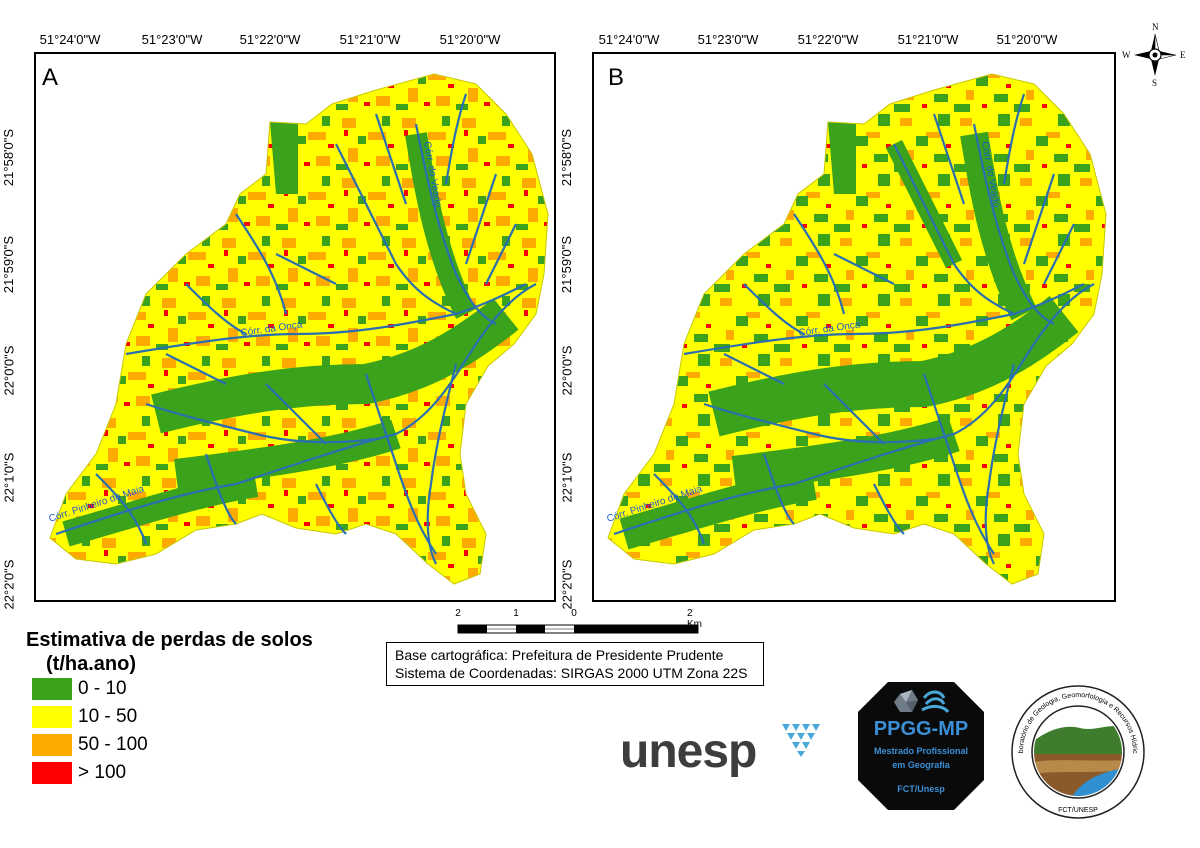 The image size is (1200, 848). I want to click on compass-n-label: N, so click(1155, 27).